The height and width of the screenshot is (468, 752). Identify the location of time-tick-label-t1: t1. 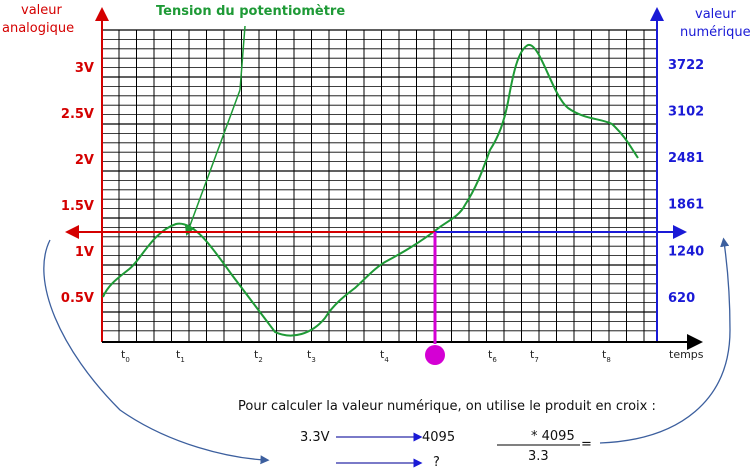
(180, 356).